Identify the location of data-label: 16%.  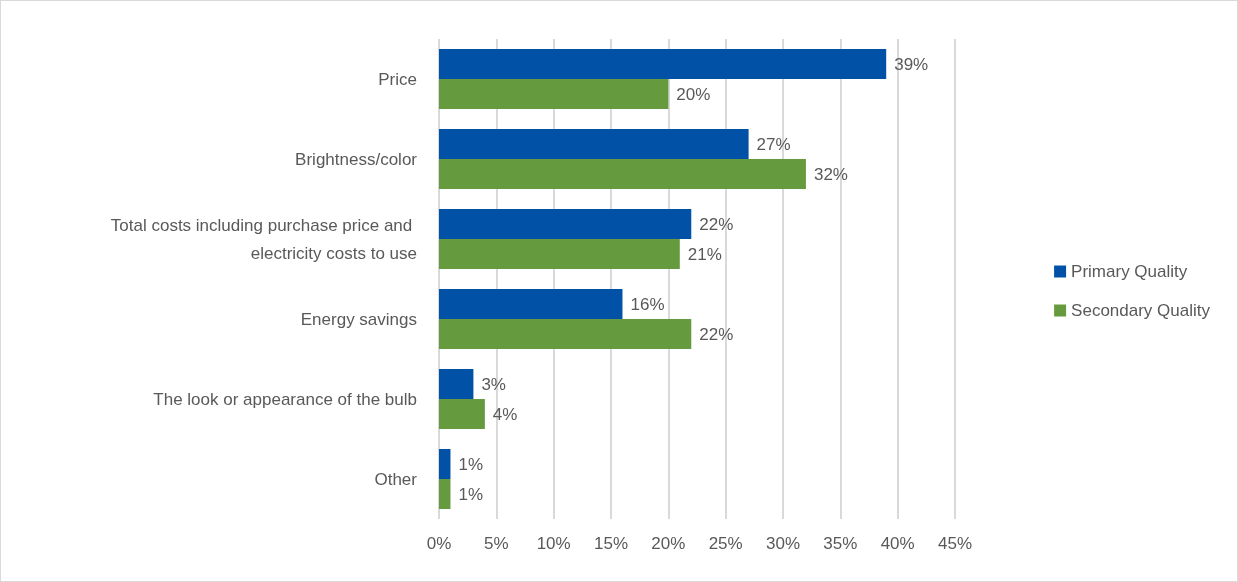
(647, 304).